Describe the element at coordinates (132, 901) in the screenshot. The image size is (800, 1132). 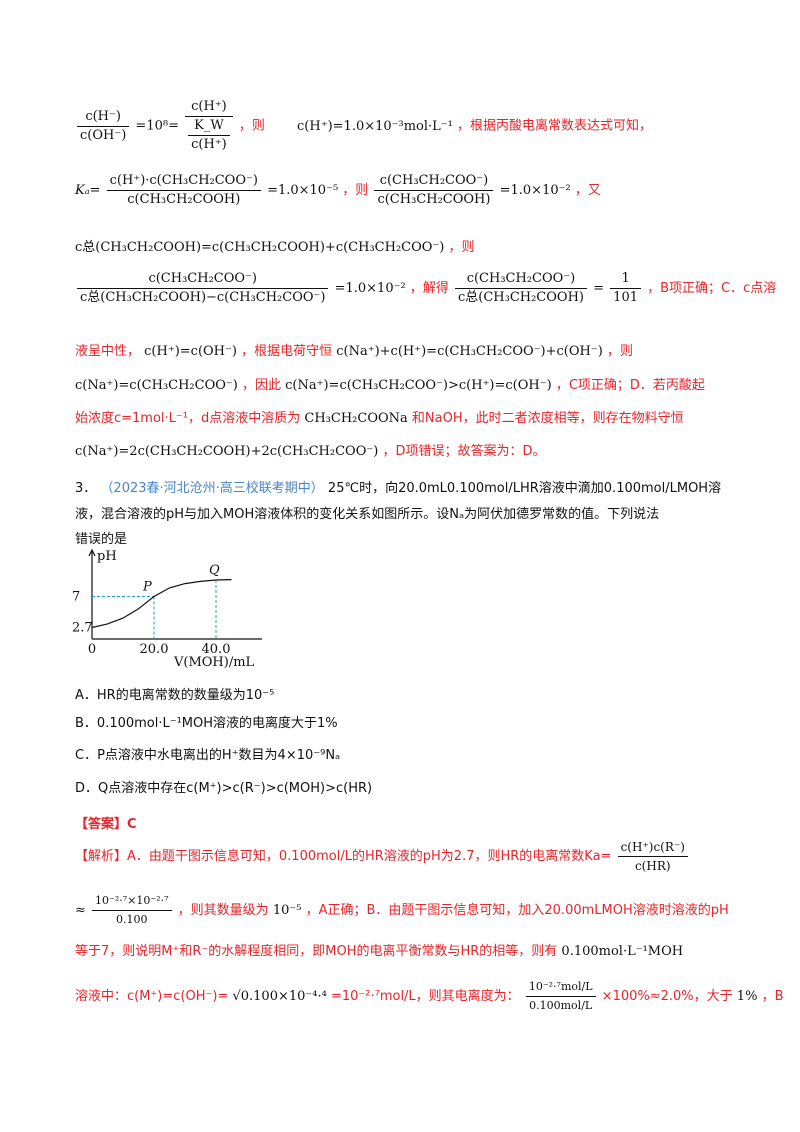
I see `fraction-numerator: 10⁻²·⁷×10⁻²·⁷` at that location.